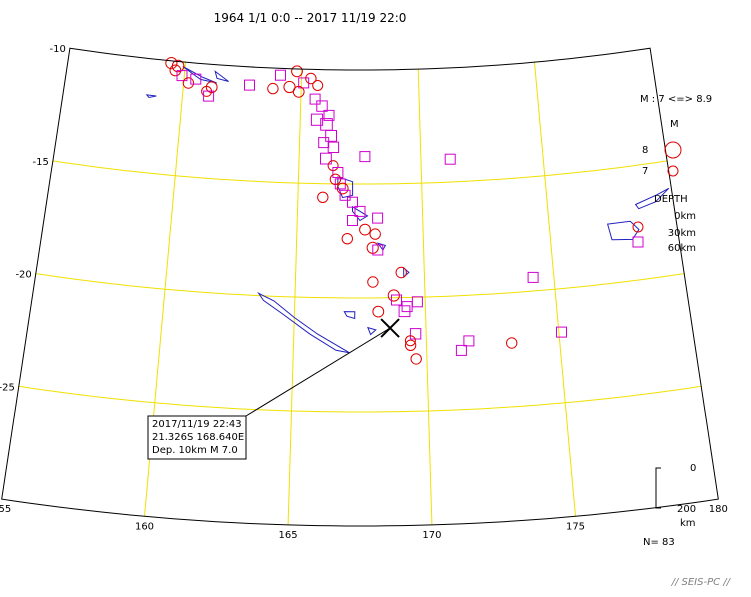  I want to click on legend-magnitude-label-8: 8, so click(645, 150).